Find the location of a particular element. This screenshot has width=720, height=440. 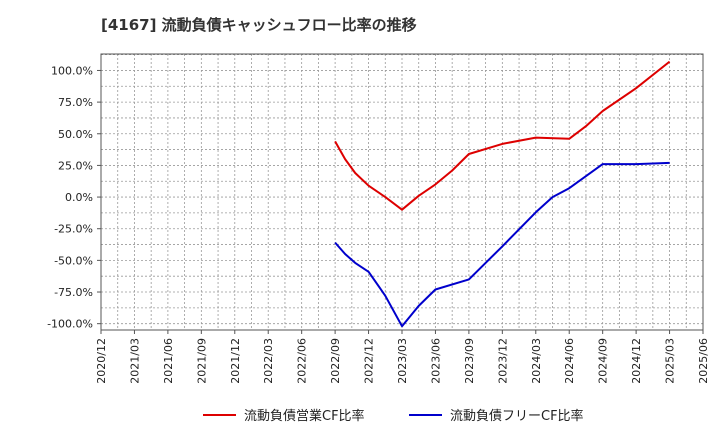

x-tick-label: 2024/06 is located at coordinates (569, 361).